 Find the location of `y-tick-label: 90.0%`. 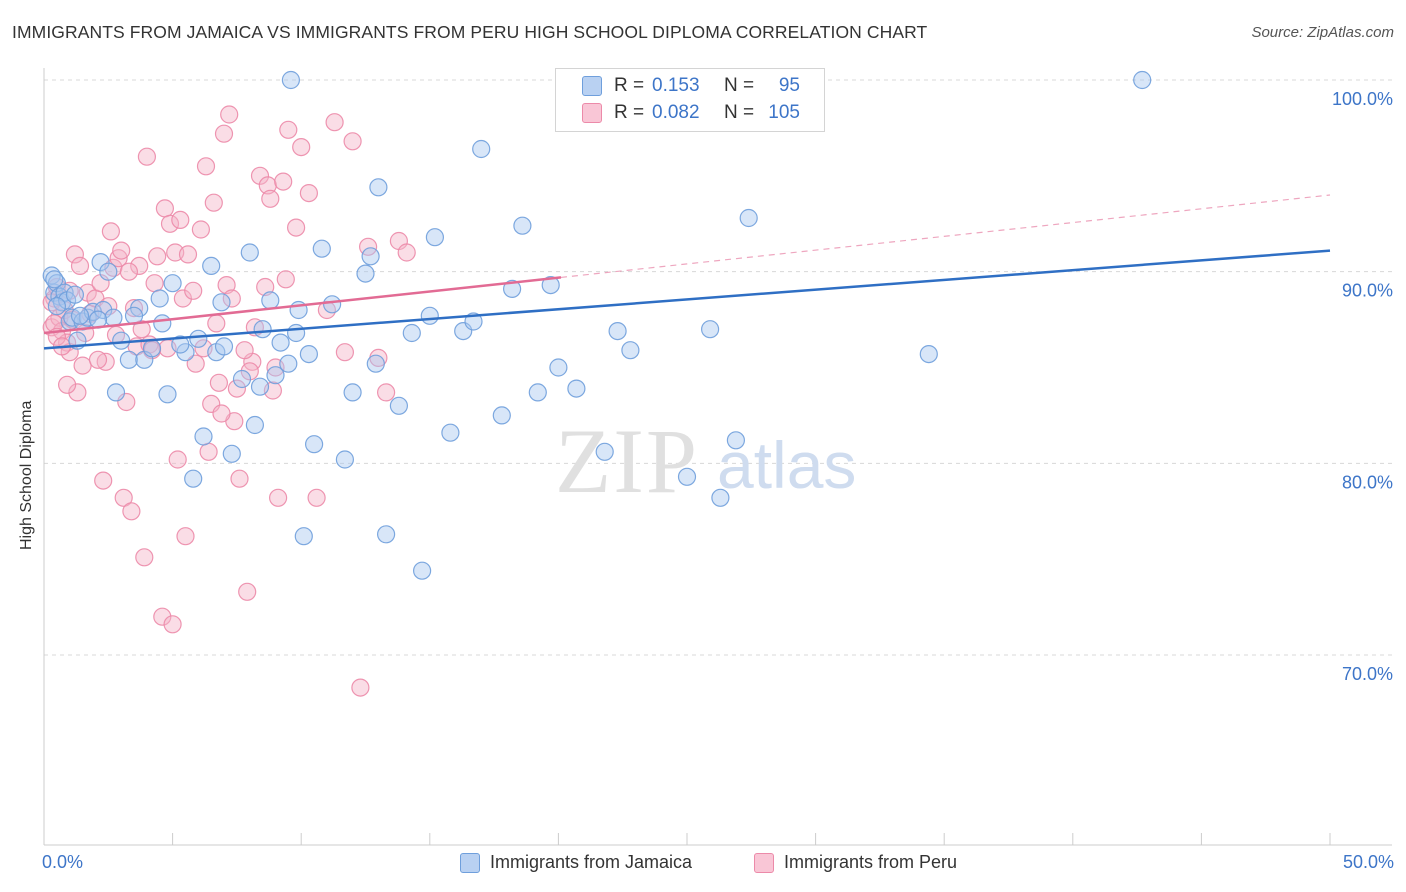

y-tick-label: 90.0% is located at coordinates (1367, 291).